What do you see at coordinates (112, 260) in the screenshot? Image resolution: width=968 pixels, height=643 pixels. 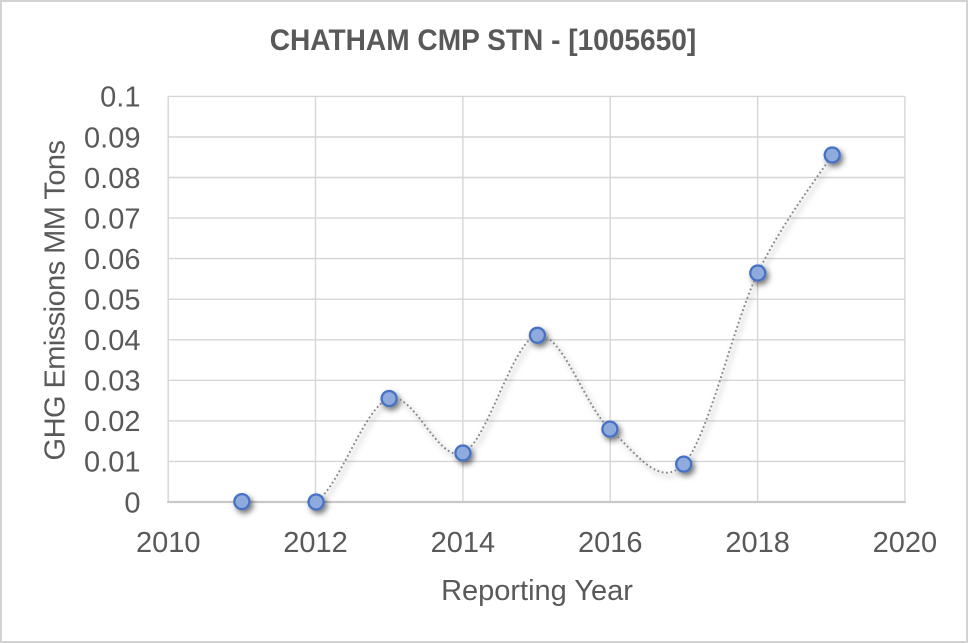 I see `svg-text: 0.06` at bounding box center [112, 260].